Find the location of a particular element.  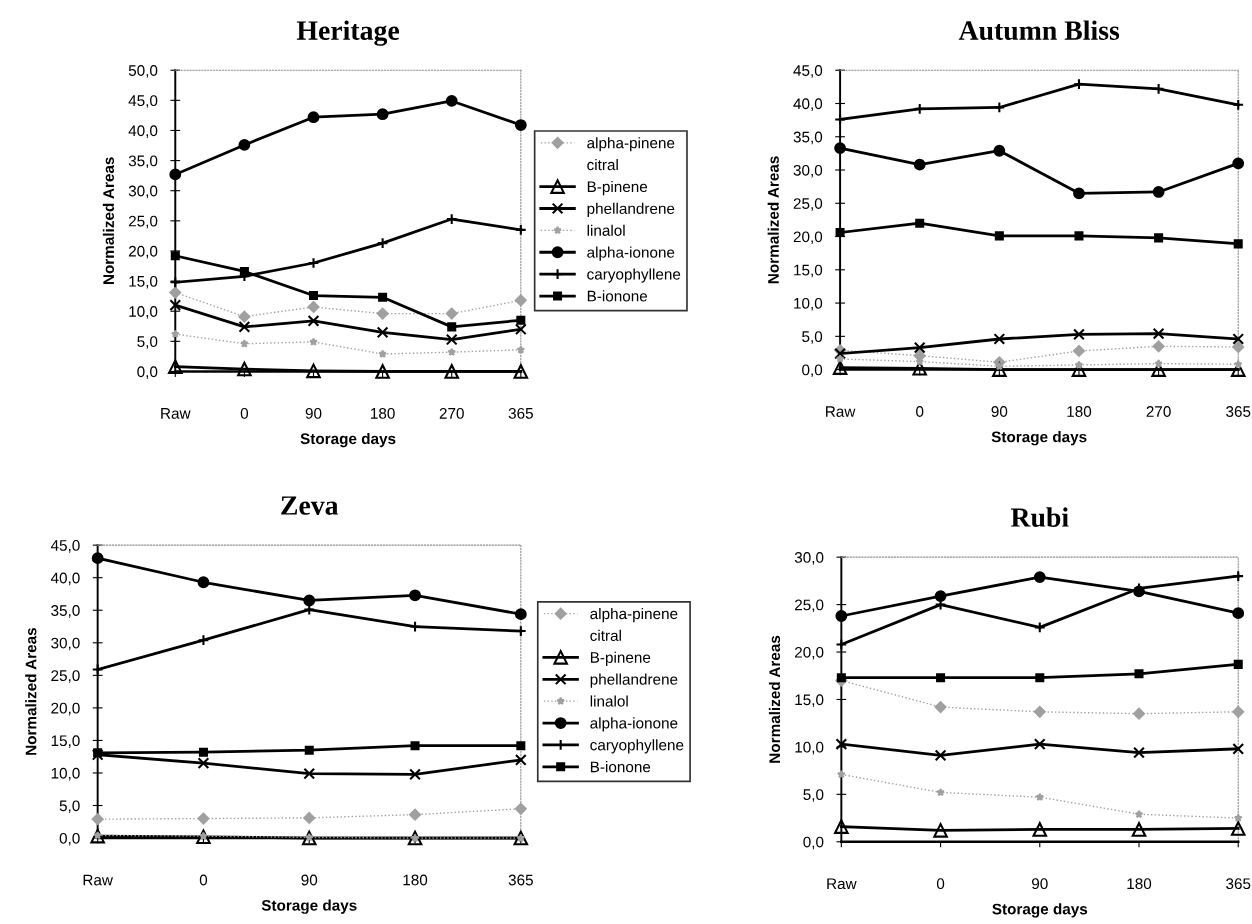

chart-title: Zeva is located at coordinates (310, 505).